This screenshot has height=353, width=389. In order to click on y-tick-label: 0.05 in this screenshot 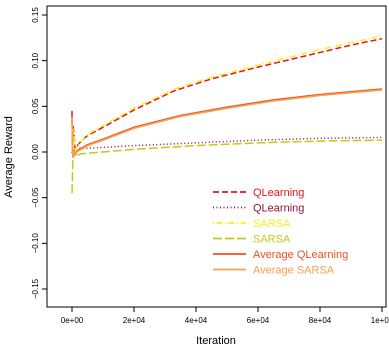, I will do `click(35, 106)`.